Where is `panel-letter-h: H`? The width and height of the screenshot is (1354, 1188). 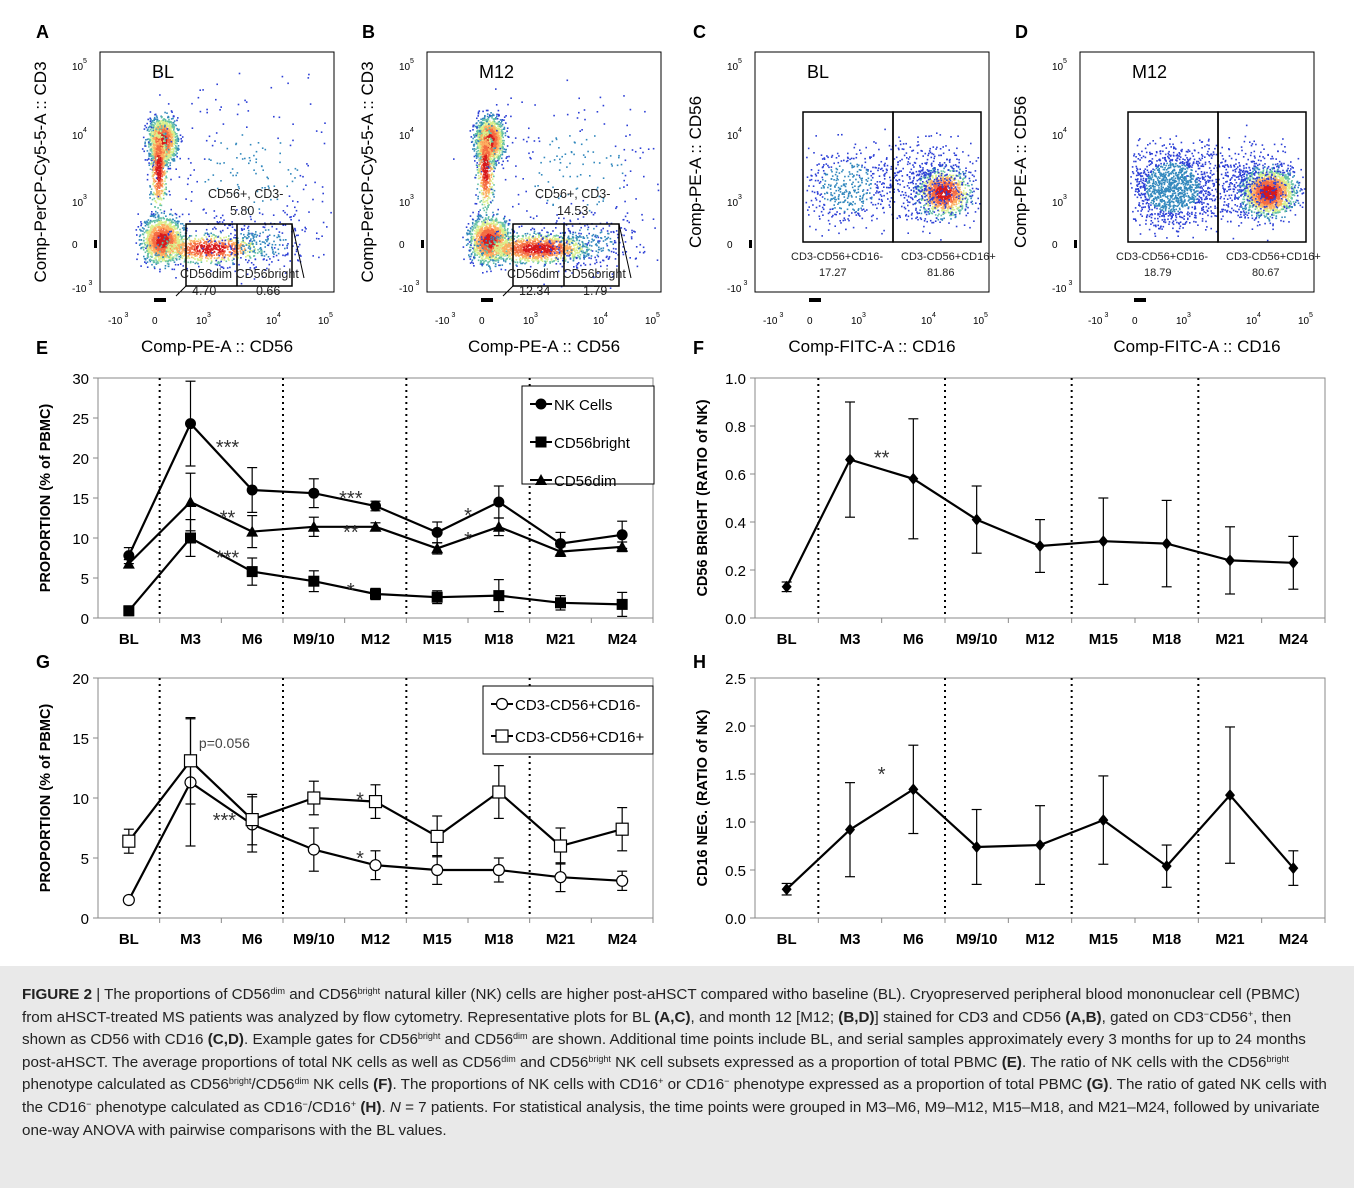
panel-letter-h: H is located at coordinates (699, 662).